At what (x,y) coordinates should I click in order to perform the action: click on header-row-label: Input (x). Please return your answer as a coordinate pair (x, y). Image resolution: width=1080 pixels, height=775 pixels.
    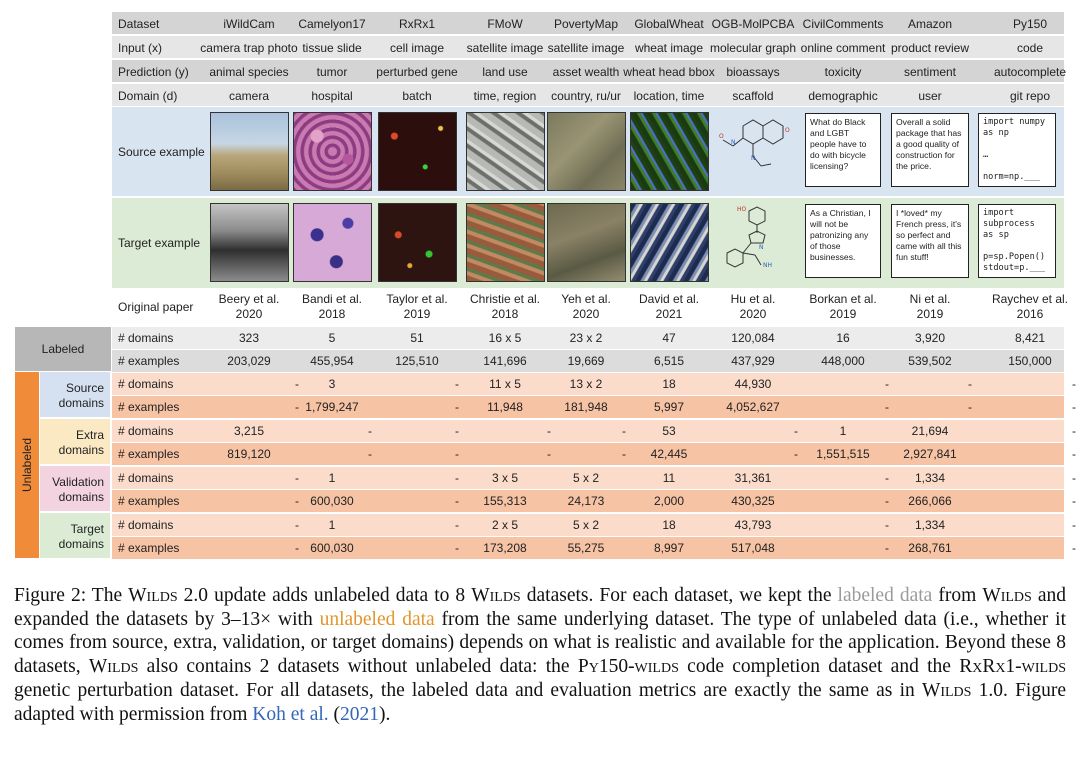
    Looking at the image, I should click on (140, 48).